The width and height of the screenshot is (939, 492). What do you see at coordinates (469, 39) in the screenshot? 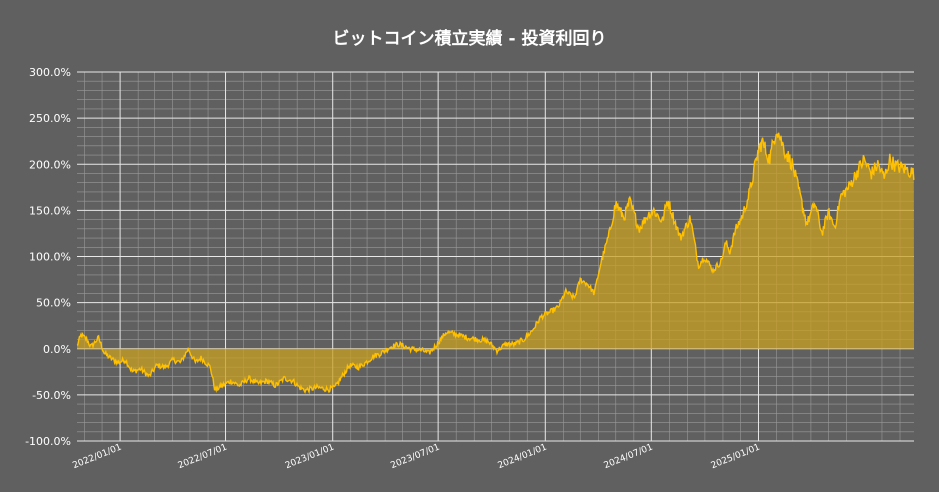
I see `chart-title: ビットコイン積立実績 - 投資利回り` at bounding box center [469, 39].